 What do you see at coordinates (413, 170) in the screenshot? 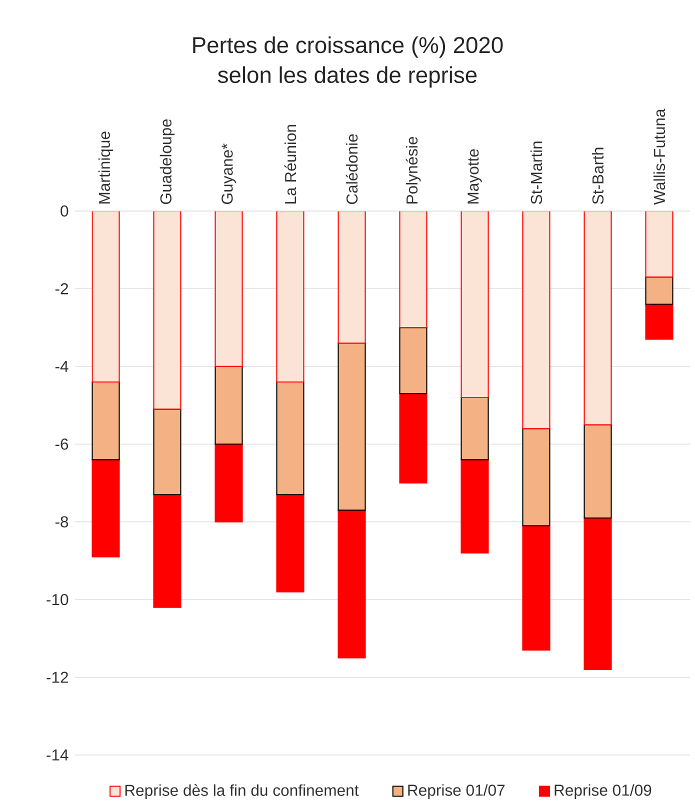
I see `x-tick-label: Polynésie` at bounding box center [413, 170].